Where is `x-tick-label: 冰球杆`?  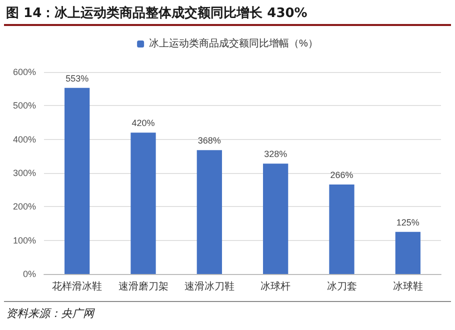 x-tick-label: 冰球杆 is located at coordinates (275, 286).